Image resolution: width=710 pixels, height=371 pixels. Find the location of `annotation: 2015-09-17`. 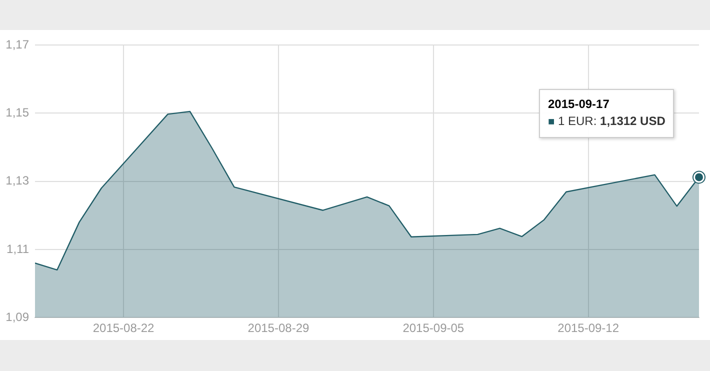

annotation: 2015-09-17 is located at coordinates (579, 105).